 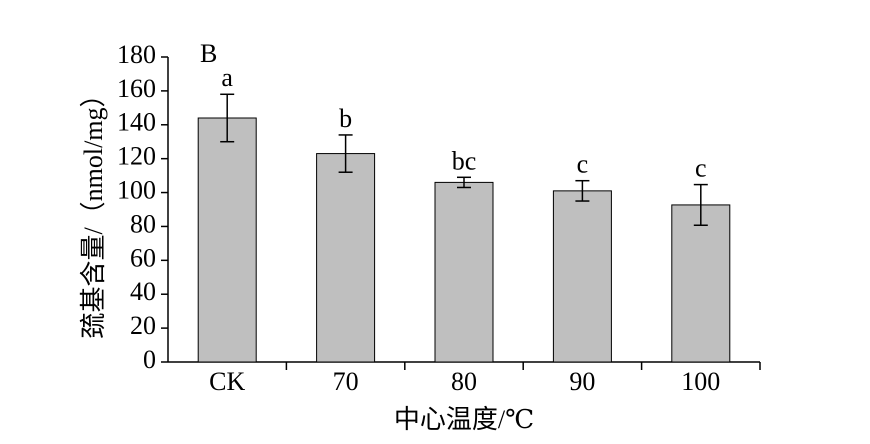 I want to click on significance-label: bc, so click(x=464, y=160).